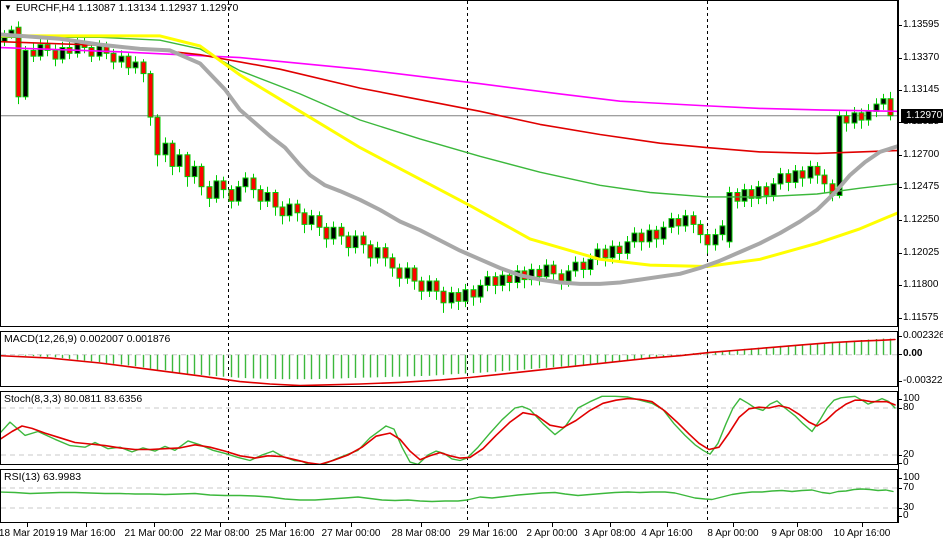 This screenshot has height=542, width=943. Describe the element at coordinates (921, 57) in the screenshot. I see `price-axis-label: 1.13370` at that location.